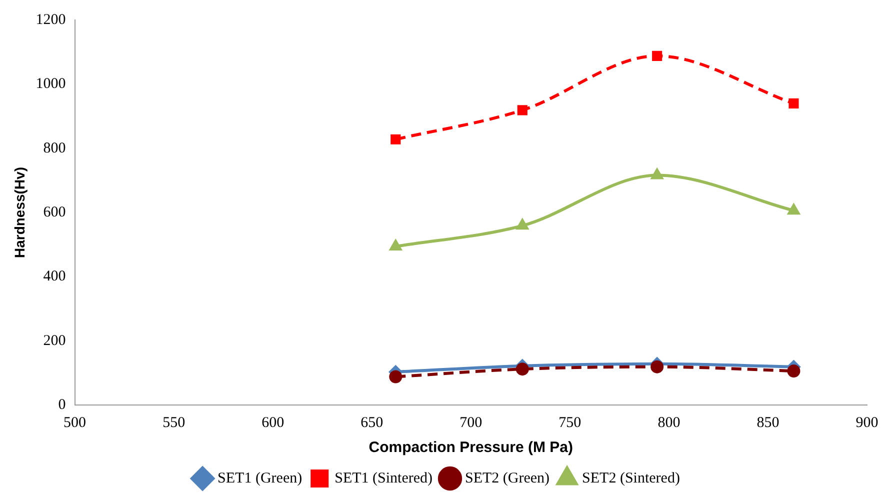 This screenshot has height=504, width=895. Describe the element at coordinates (372, 422) in the screenshot. I see `x-tick-label: 650` at that location.